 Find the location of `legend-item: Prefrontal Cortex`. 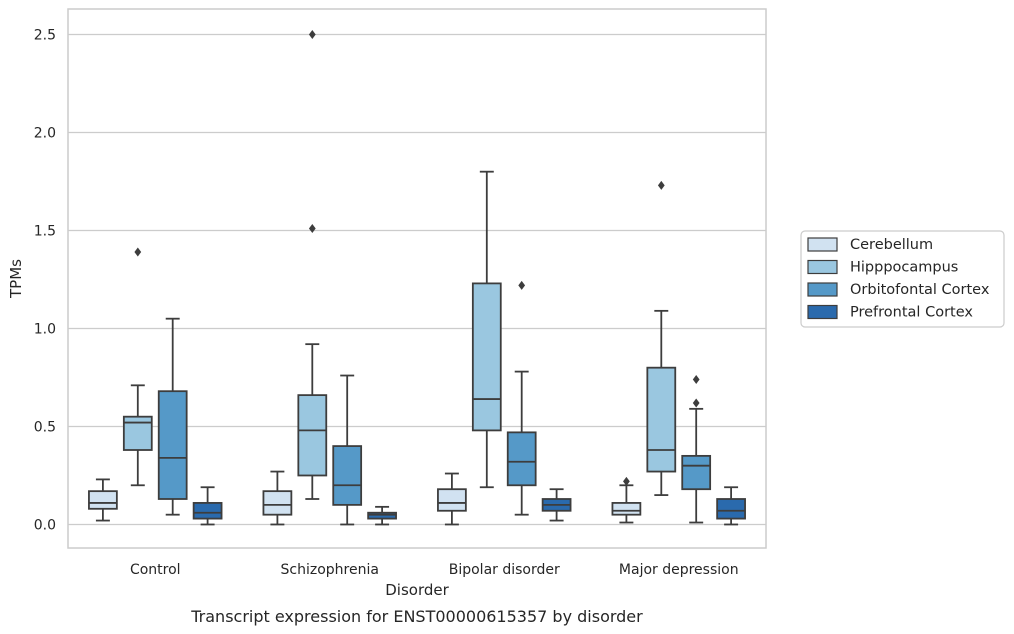

legend-item: Prefrontal Cortex is located at coordinates (890, 312).